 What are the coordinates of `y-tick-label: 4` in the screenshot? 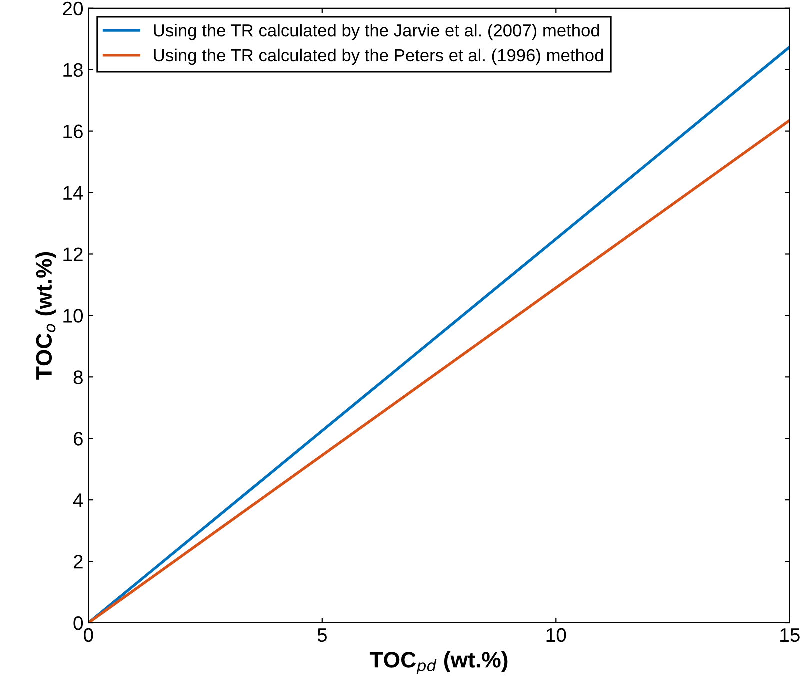 It's located at (78, 501).